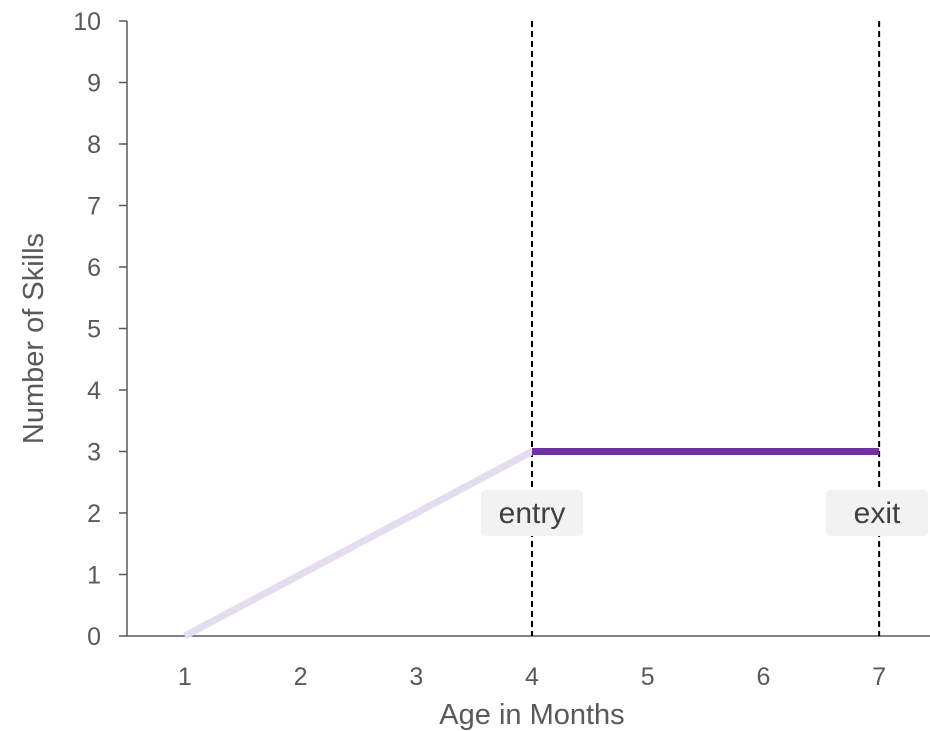  I want to click on x-tick-label: 5, so click(648, 677).